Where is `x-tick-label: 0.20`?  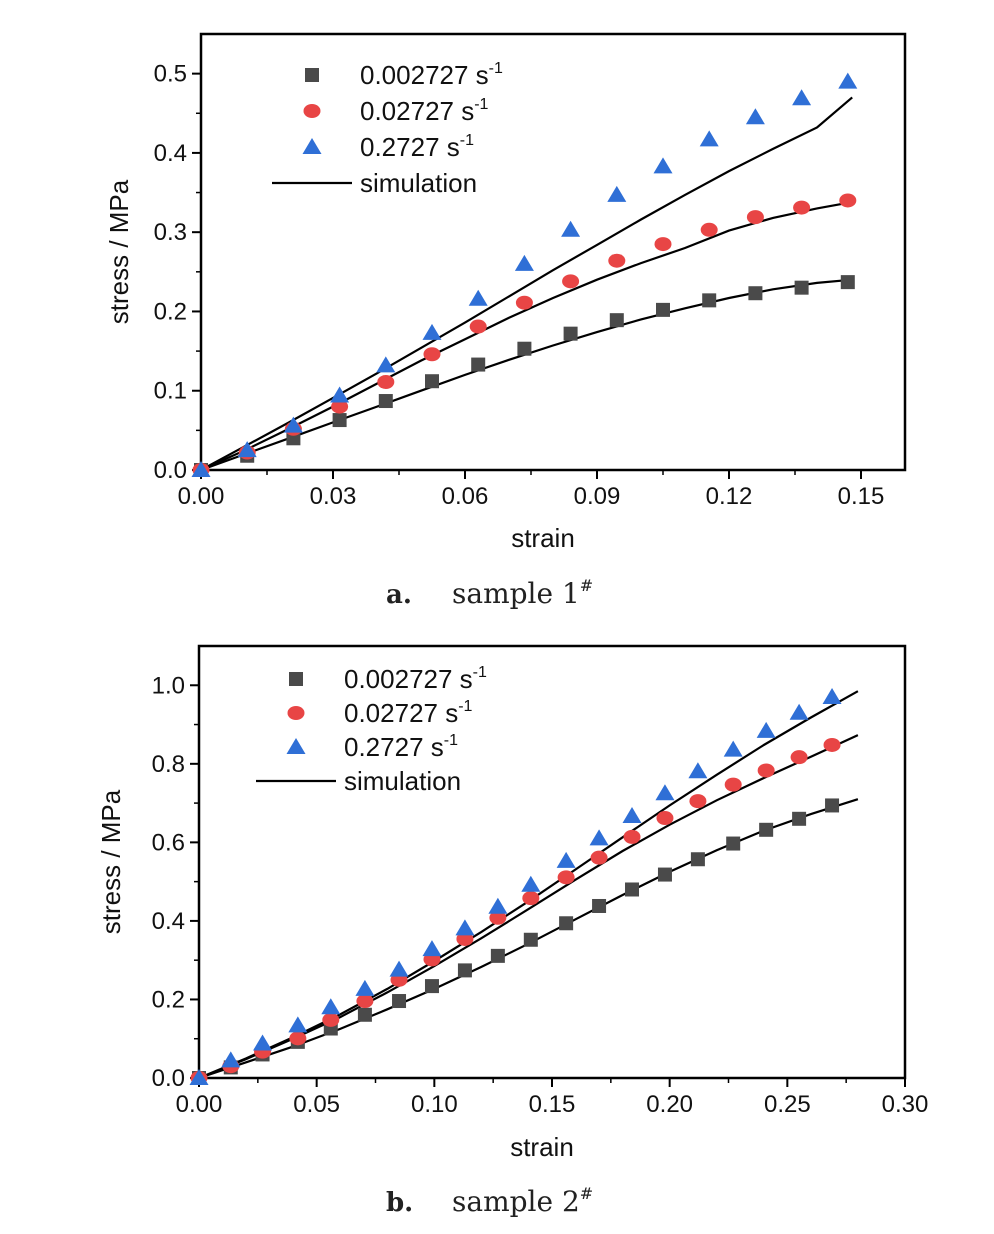
x-tick-label: 0.20 is located at coordinates (669, 1104).